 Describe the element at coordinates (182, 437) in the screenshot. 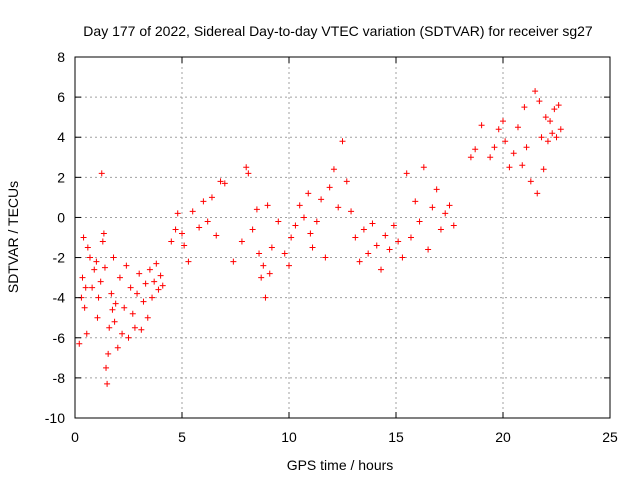

I see `x-tick-label: 5` at that location.